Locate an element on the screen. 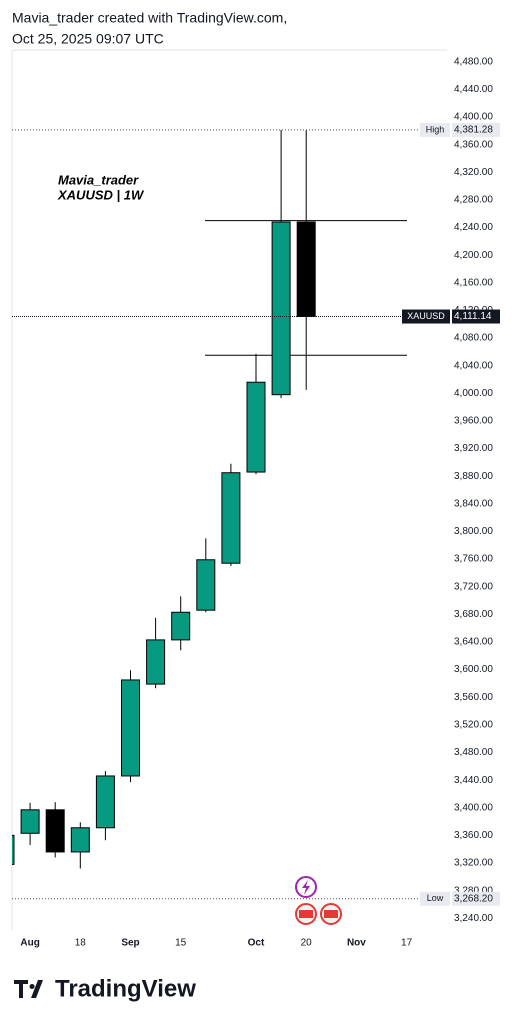  last-label-box is located at coordinates (426, 316).